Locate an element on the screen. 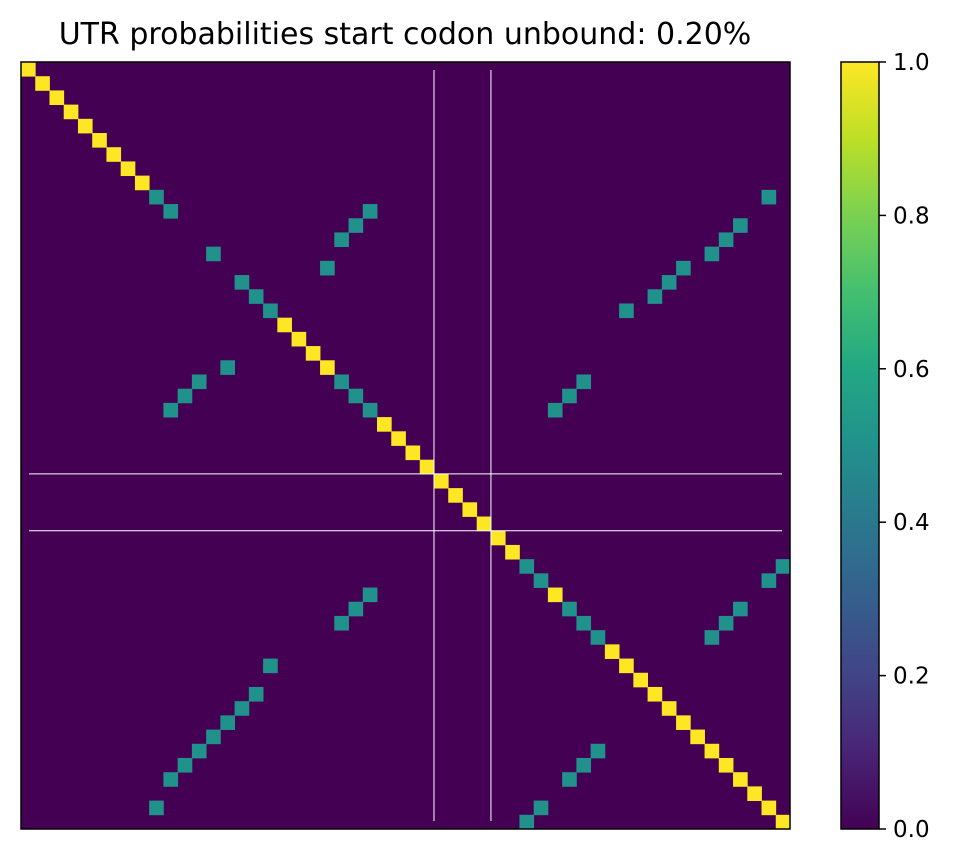 The width and height of the screenshot is (962, 867). colorbar-ticks: 0.0 0.2 0.4 0.6 0.8 1.0 is located at coordinates (904, 446).